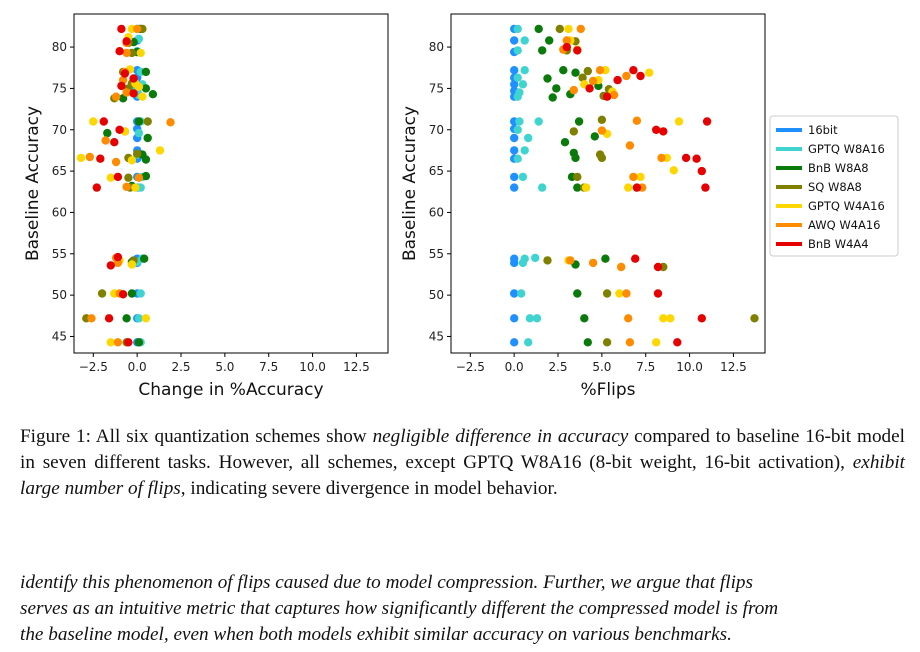 This screenshot has height=652, width=920. What do you see at coordinates (59, 254) in the screenshot?
I see `y-tick-label: 55` at bounding box center [59, 254].